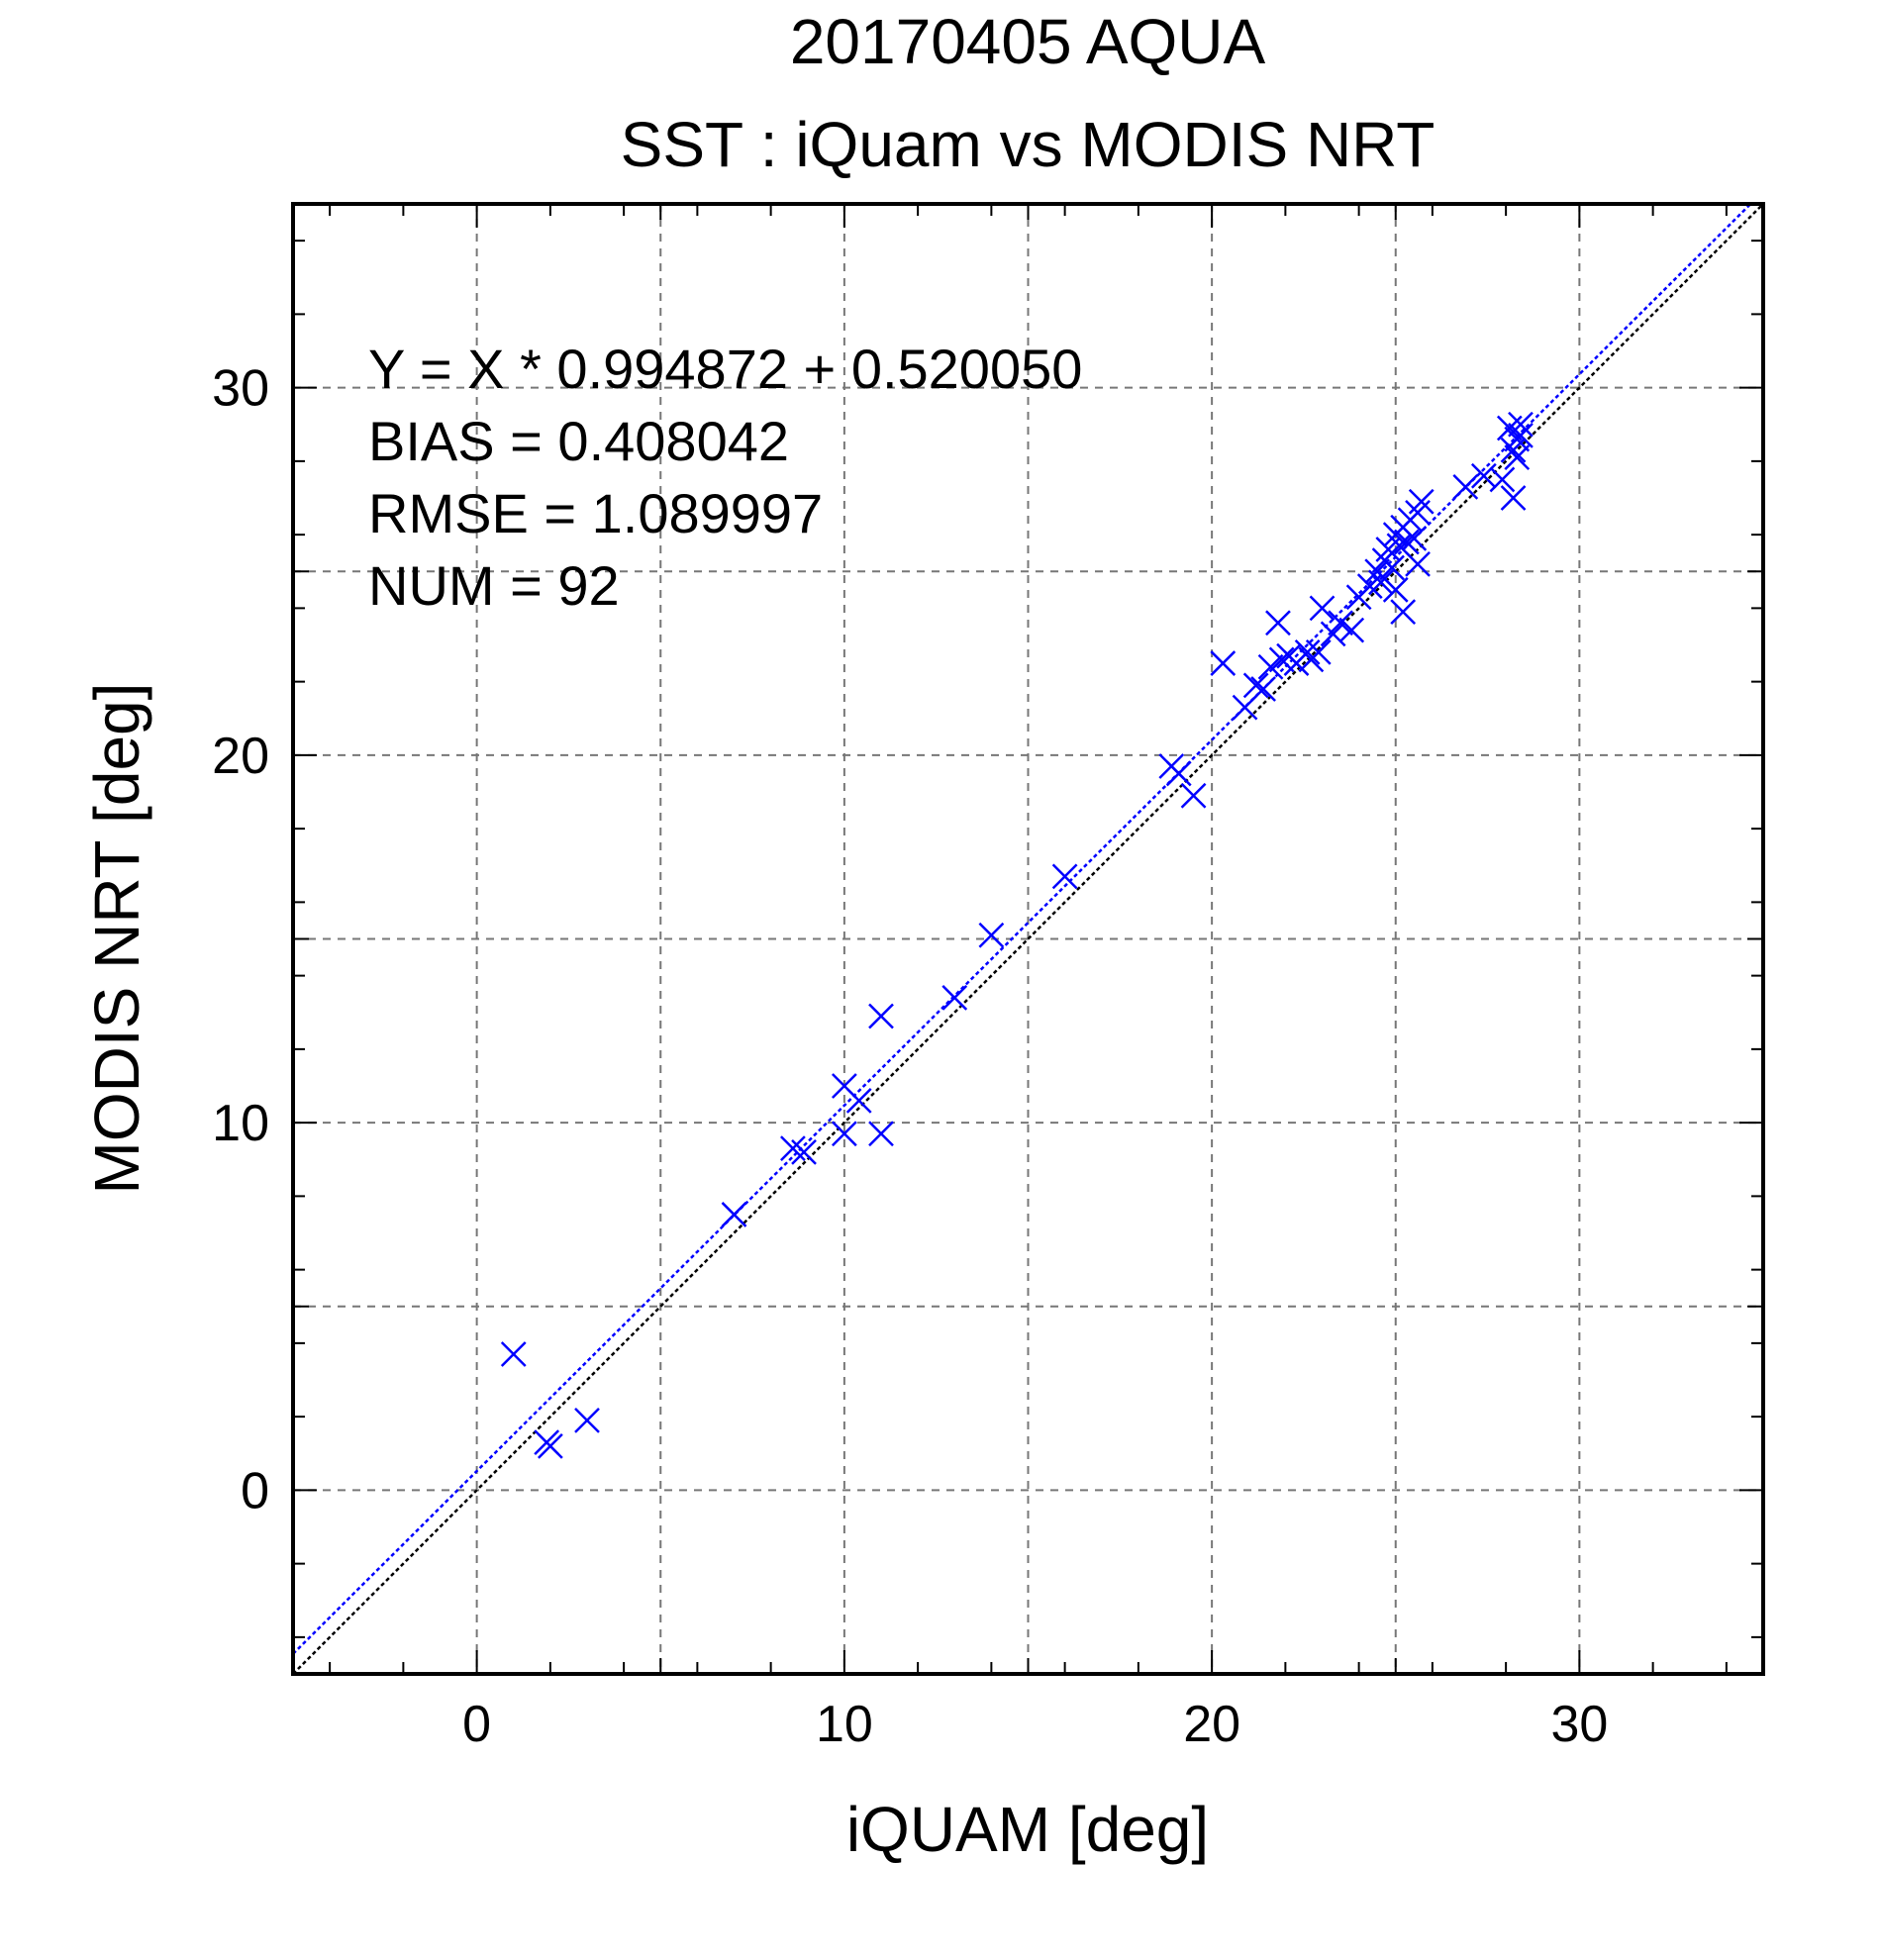 This screenshot has width=1881, height=1960. I want to click on x-tick-label: 20, so click(1212, 1724).